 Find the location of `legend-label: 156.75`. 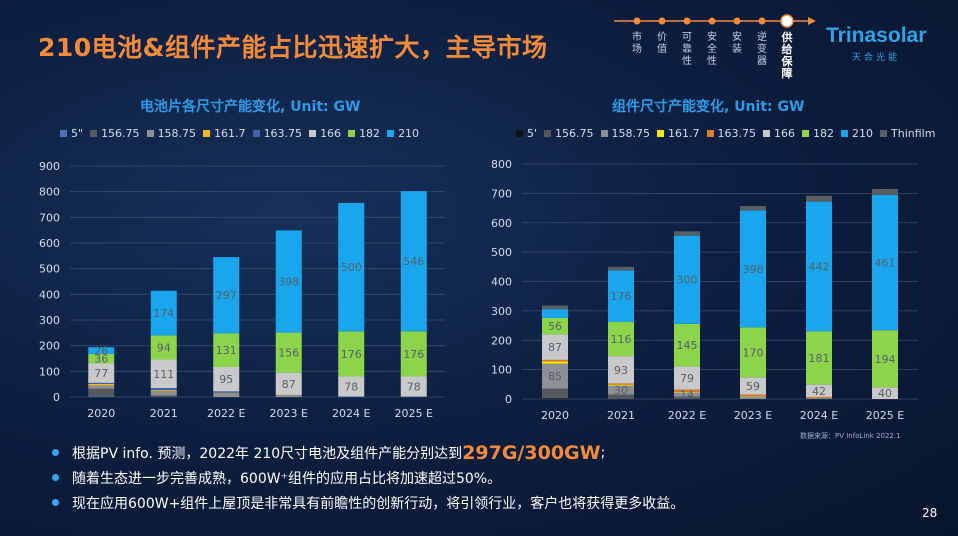

legend-label: 156.75 is located at coordinates (574, 133).